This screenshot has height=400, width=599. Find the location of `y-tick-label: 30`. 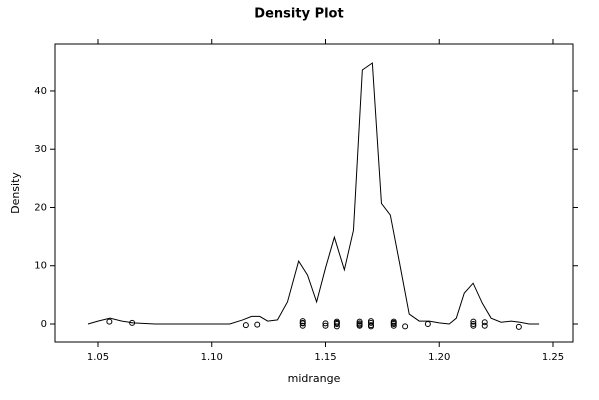

y-tick-label: 30 is located at coordinates (40, 149).